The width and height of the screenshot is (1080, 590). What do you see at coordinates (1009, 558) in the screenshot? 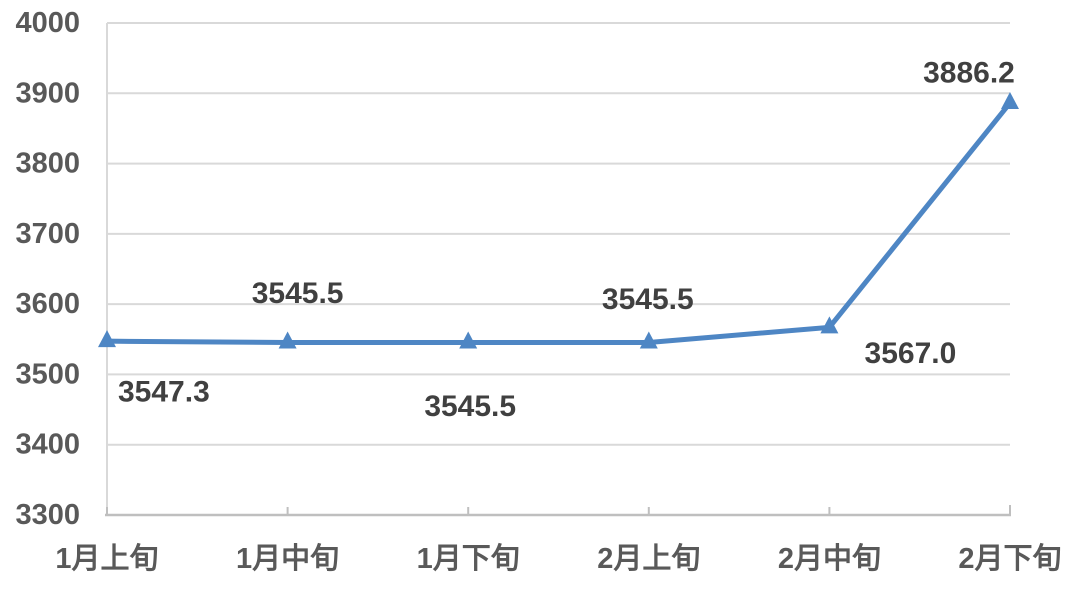
I see `x-axis-label: 2月下旬` at bounding box center [1009, 558].